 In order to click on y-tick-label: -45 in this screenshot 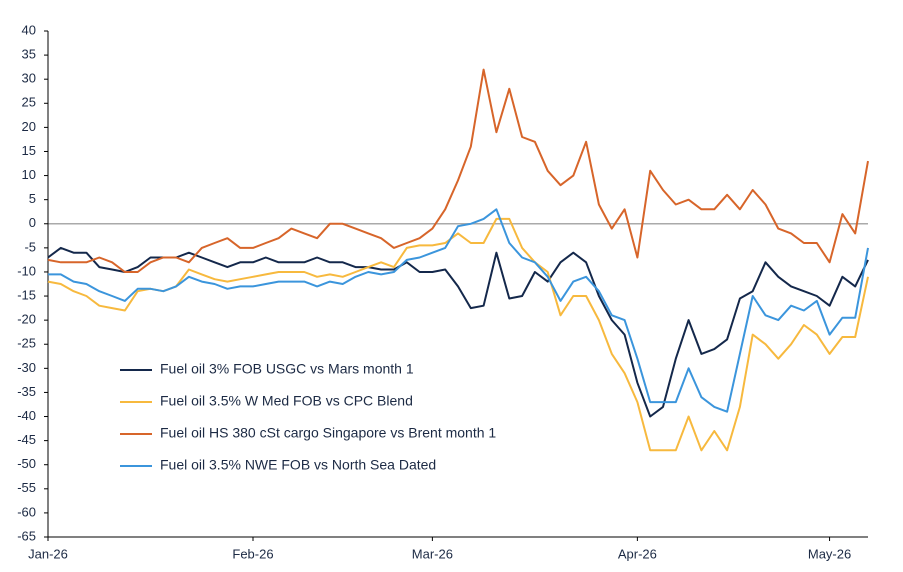, I will do `click(26, 439)`.